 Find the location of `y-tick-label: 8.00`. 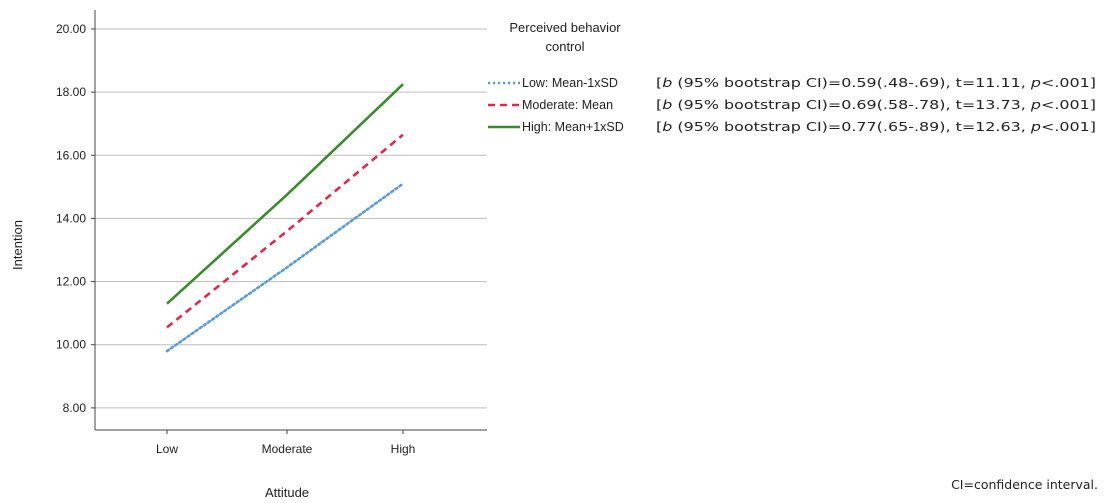

y-tick-label: 8.00 is located at coordinates (75, 408).